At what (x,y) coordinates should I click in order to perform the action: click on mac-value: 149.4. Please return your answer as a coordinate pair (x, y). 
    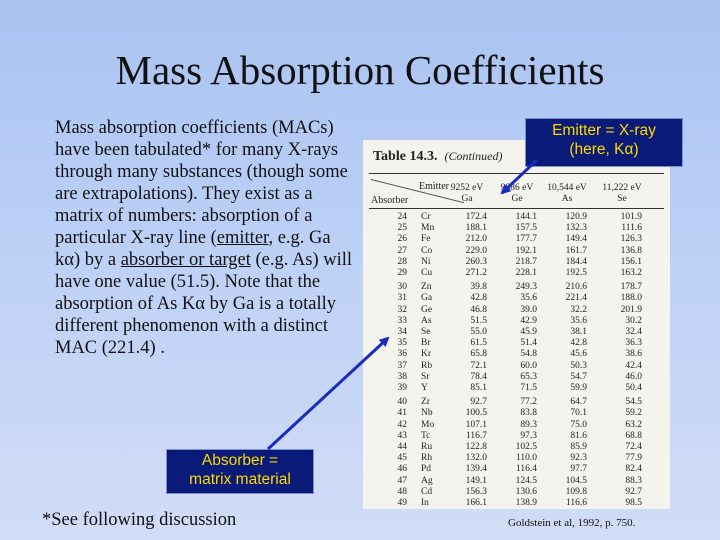
    Looking at the image, I should click on (576, 239).